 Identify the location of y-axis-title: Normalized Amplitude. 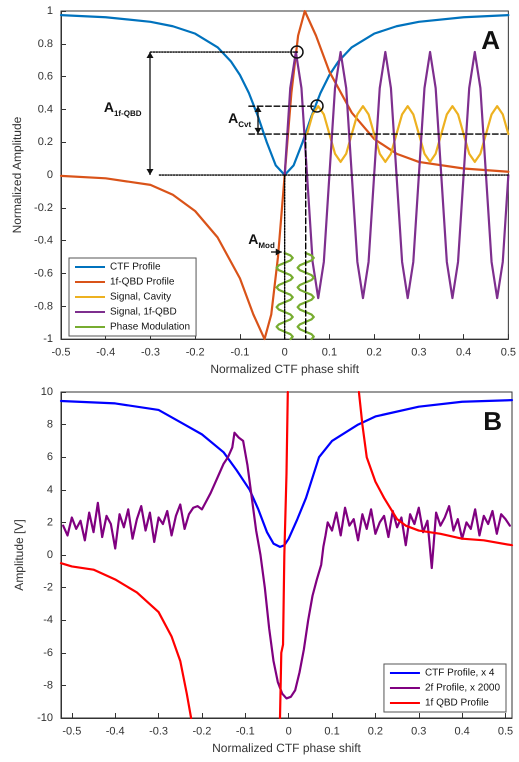
(17, 175).